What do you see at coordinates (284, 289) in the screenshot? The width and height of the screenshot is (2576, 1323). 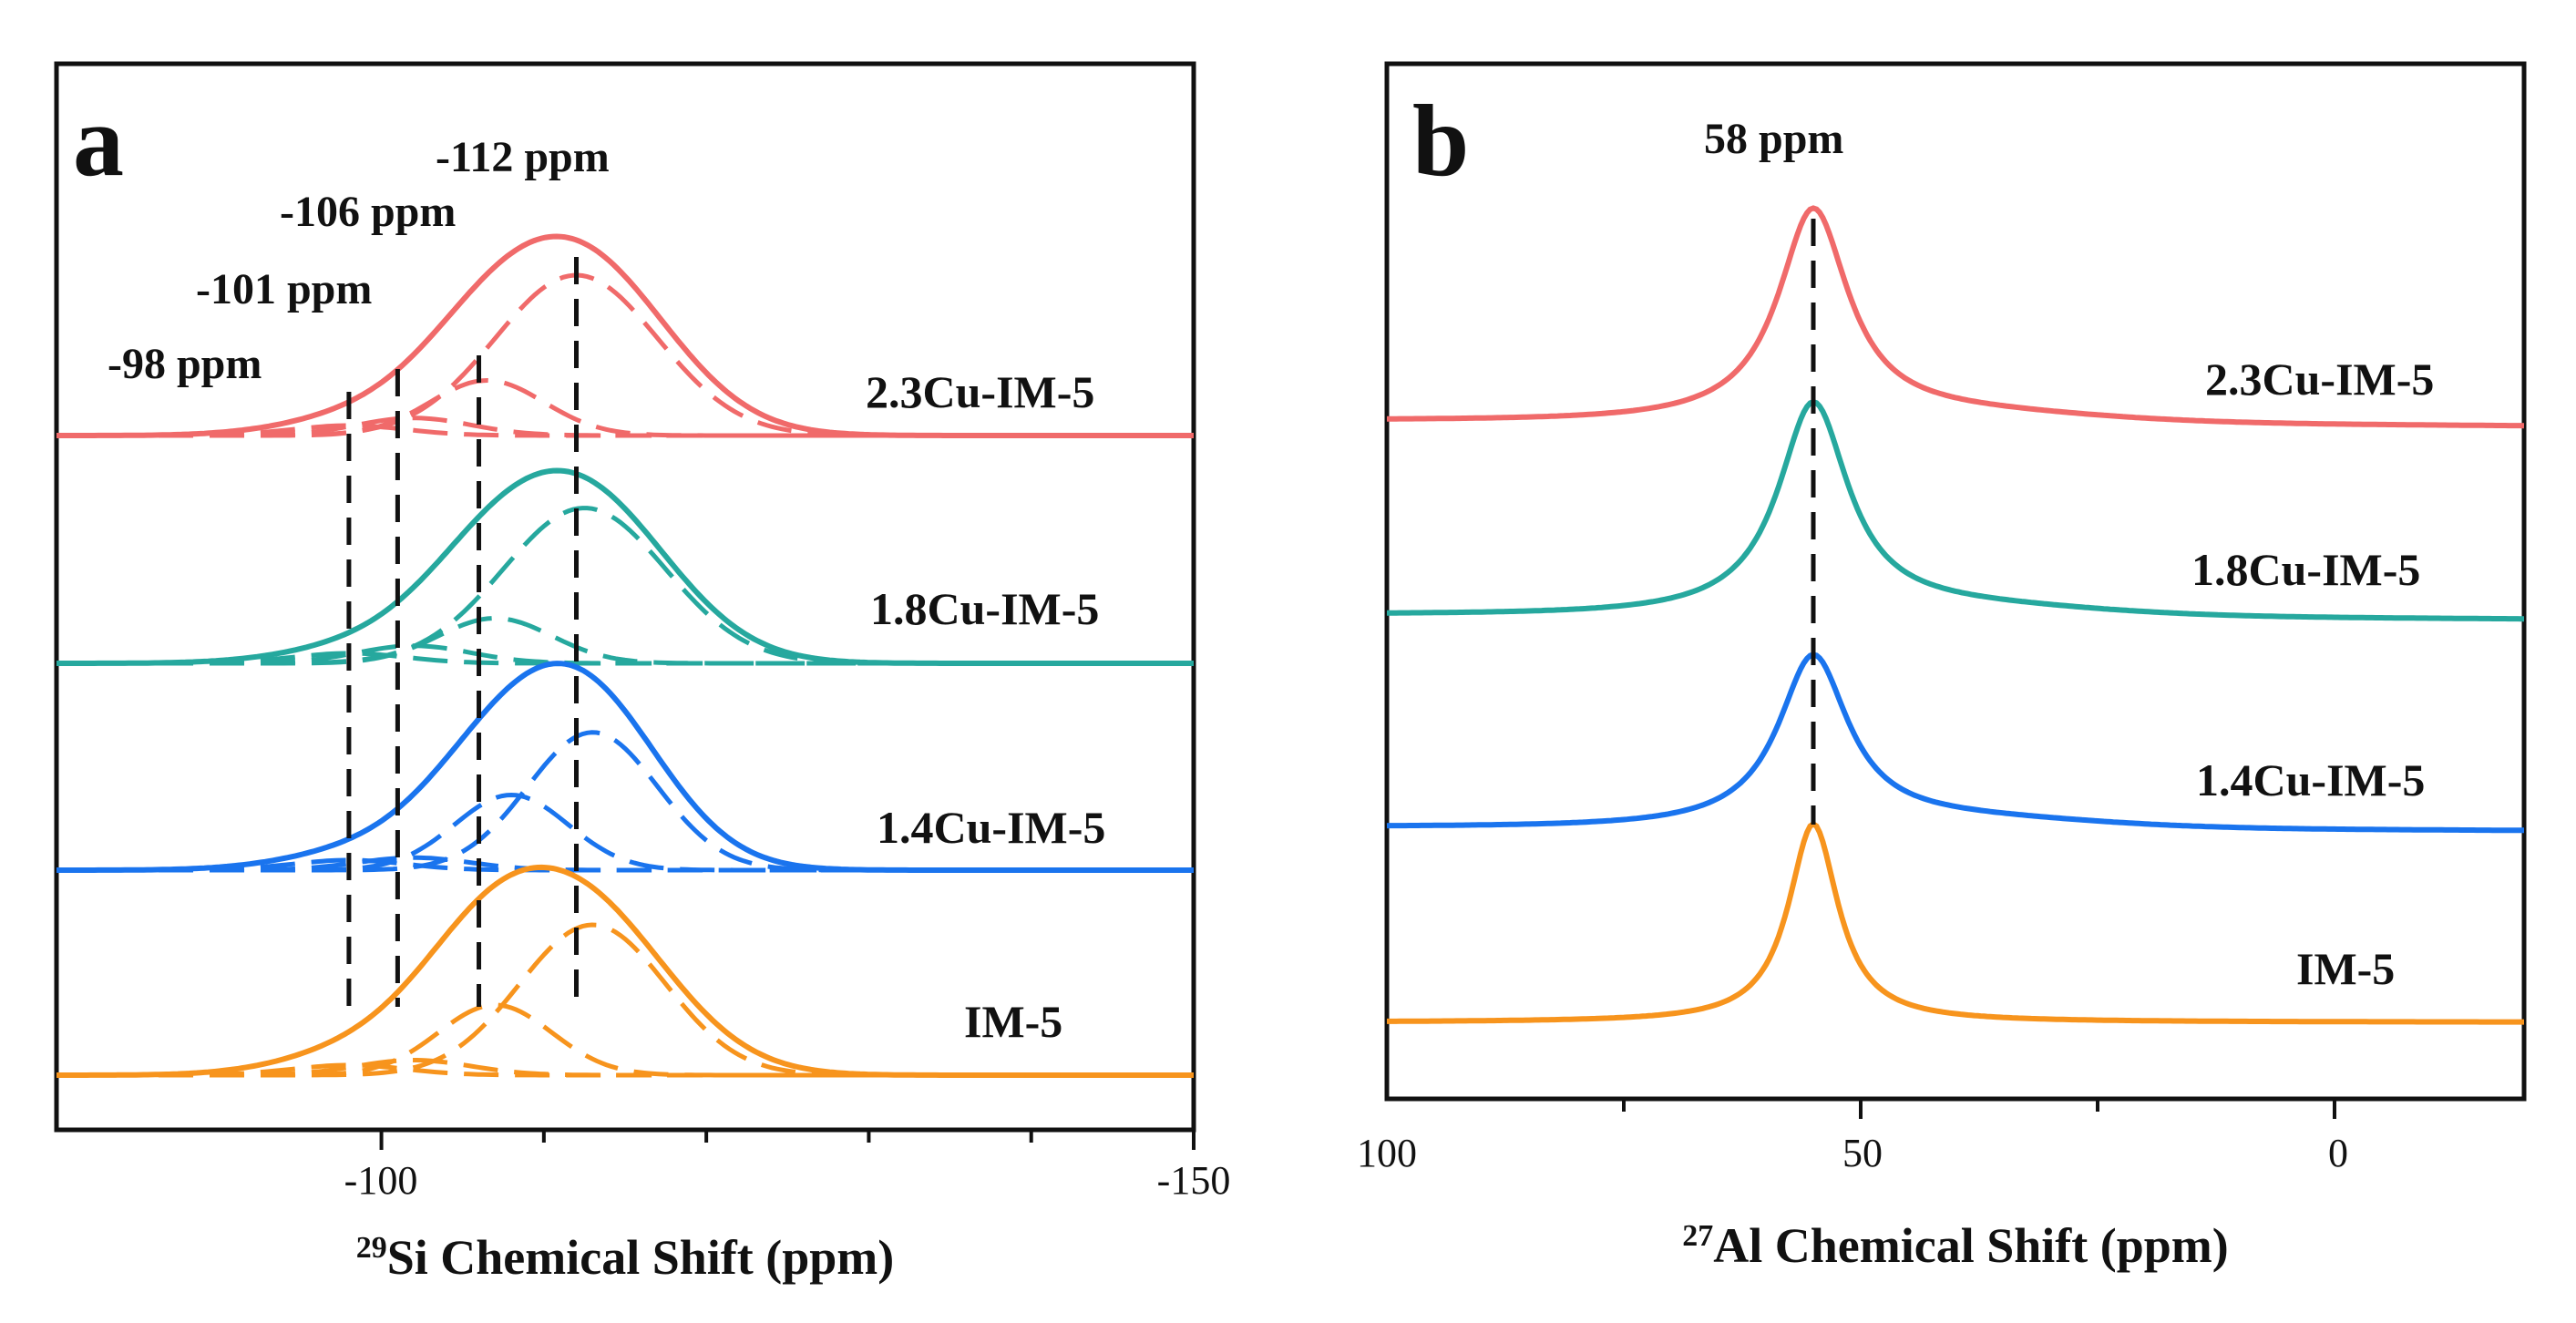 I see `peak-label-101: -101 ppm` at bounding box center [284, 289].